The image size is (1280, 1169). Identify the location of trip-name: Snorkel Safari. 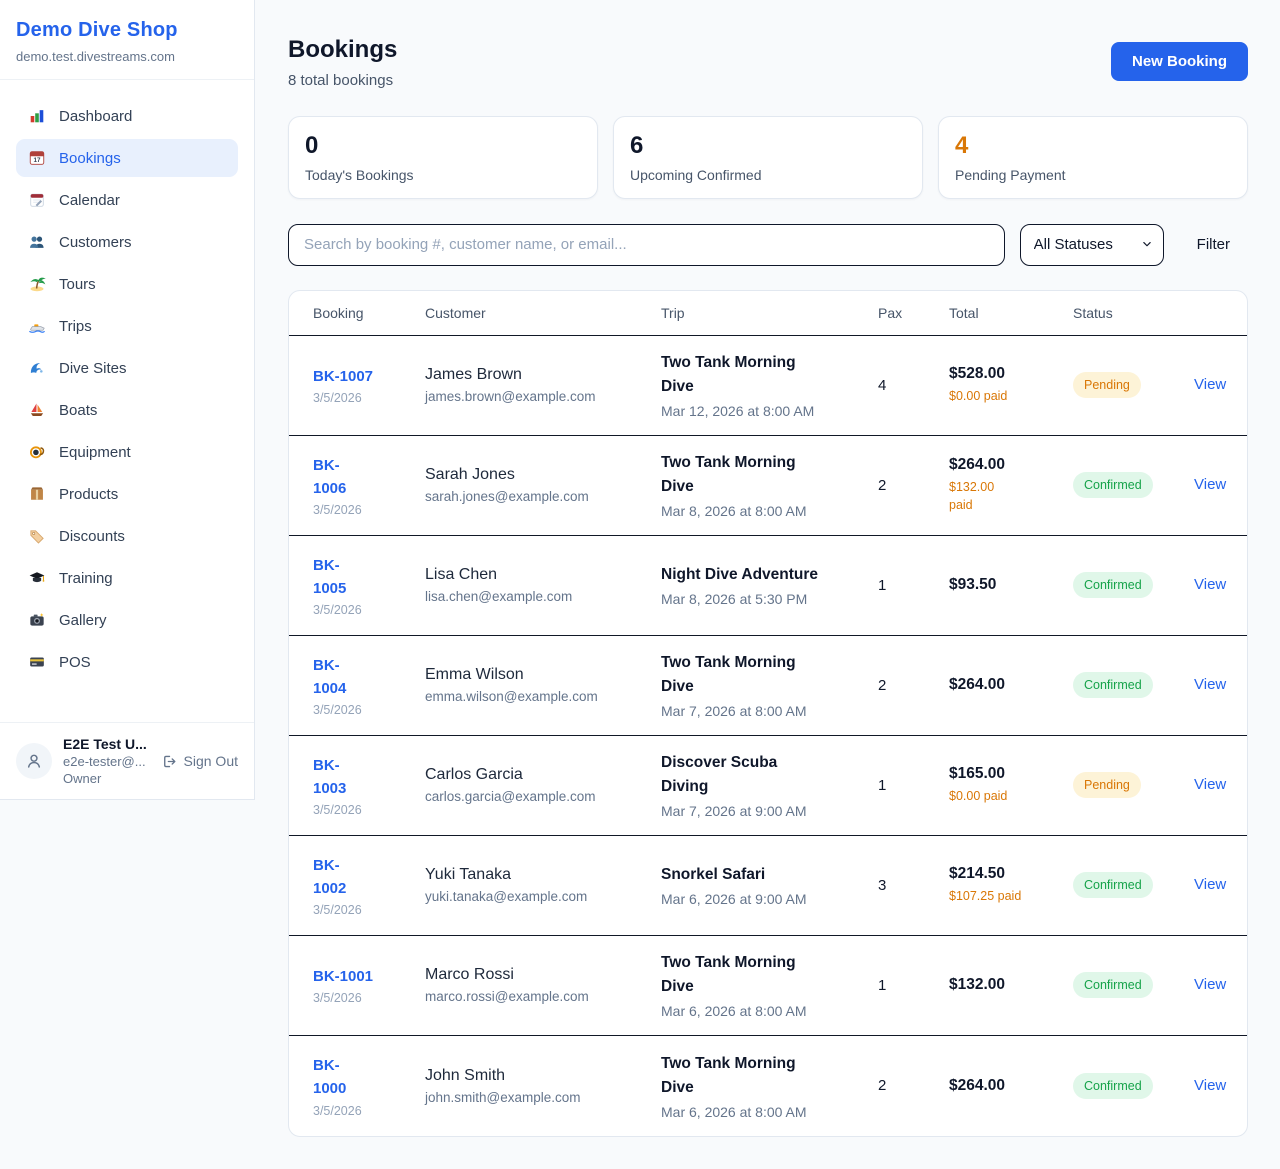
(713, 875).